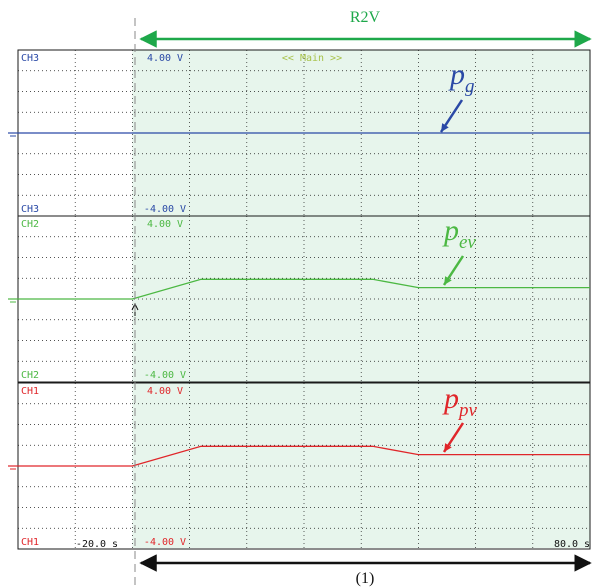  What do you see at coordinates (30, 542) in the screenshot?
I see `channel-bottom-label: CH1` at bounding box center [30, 542].